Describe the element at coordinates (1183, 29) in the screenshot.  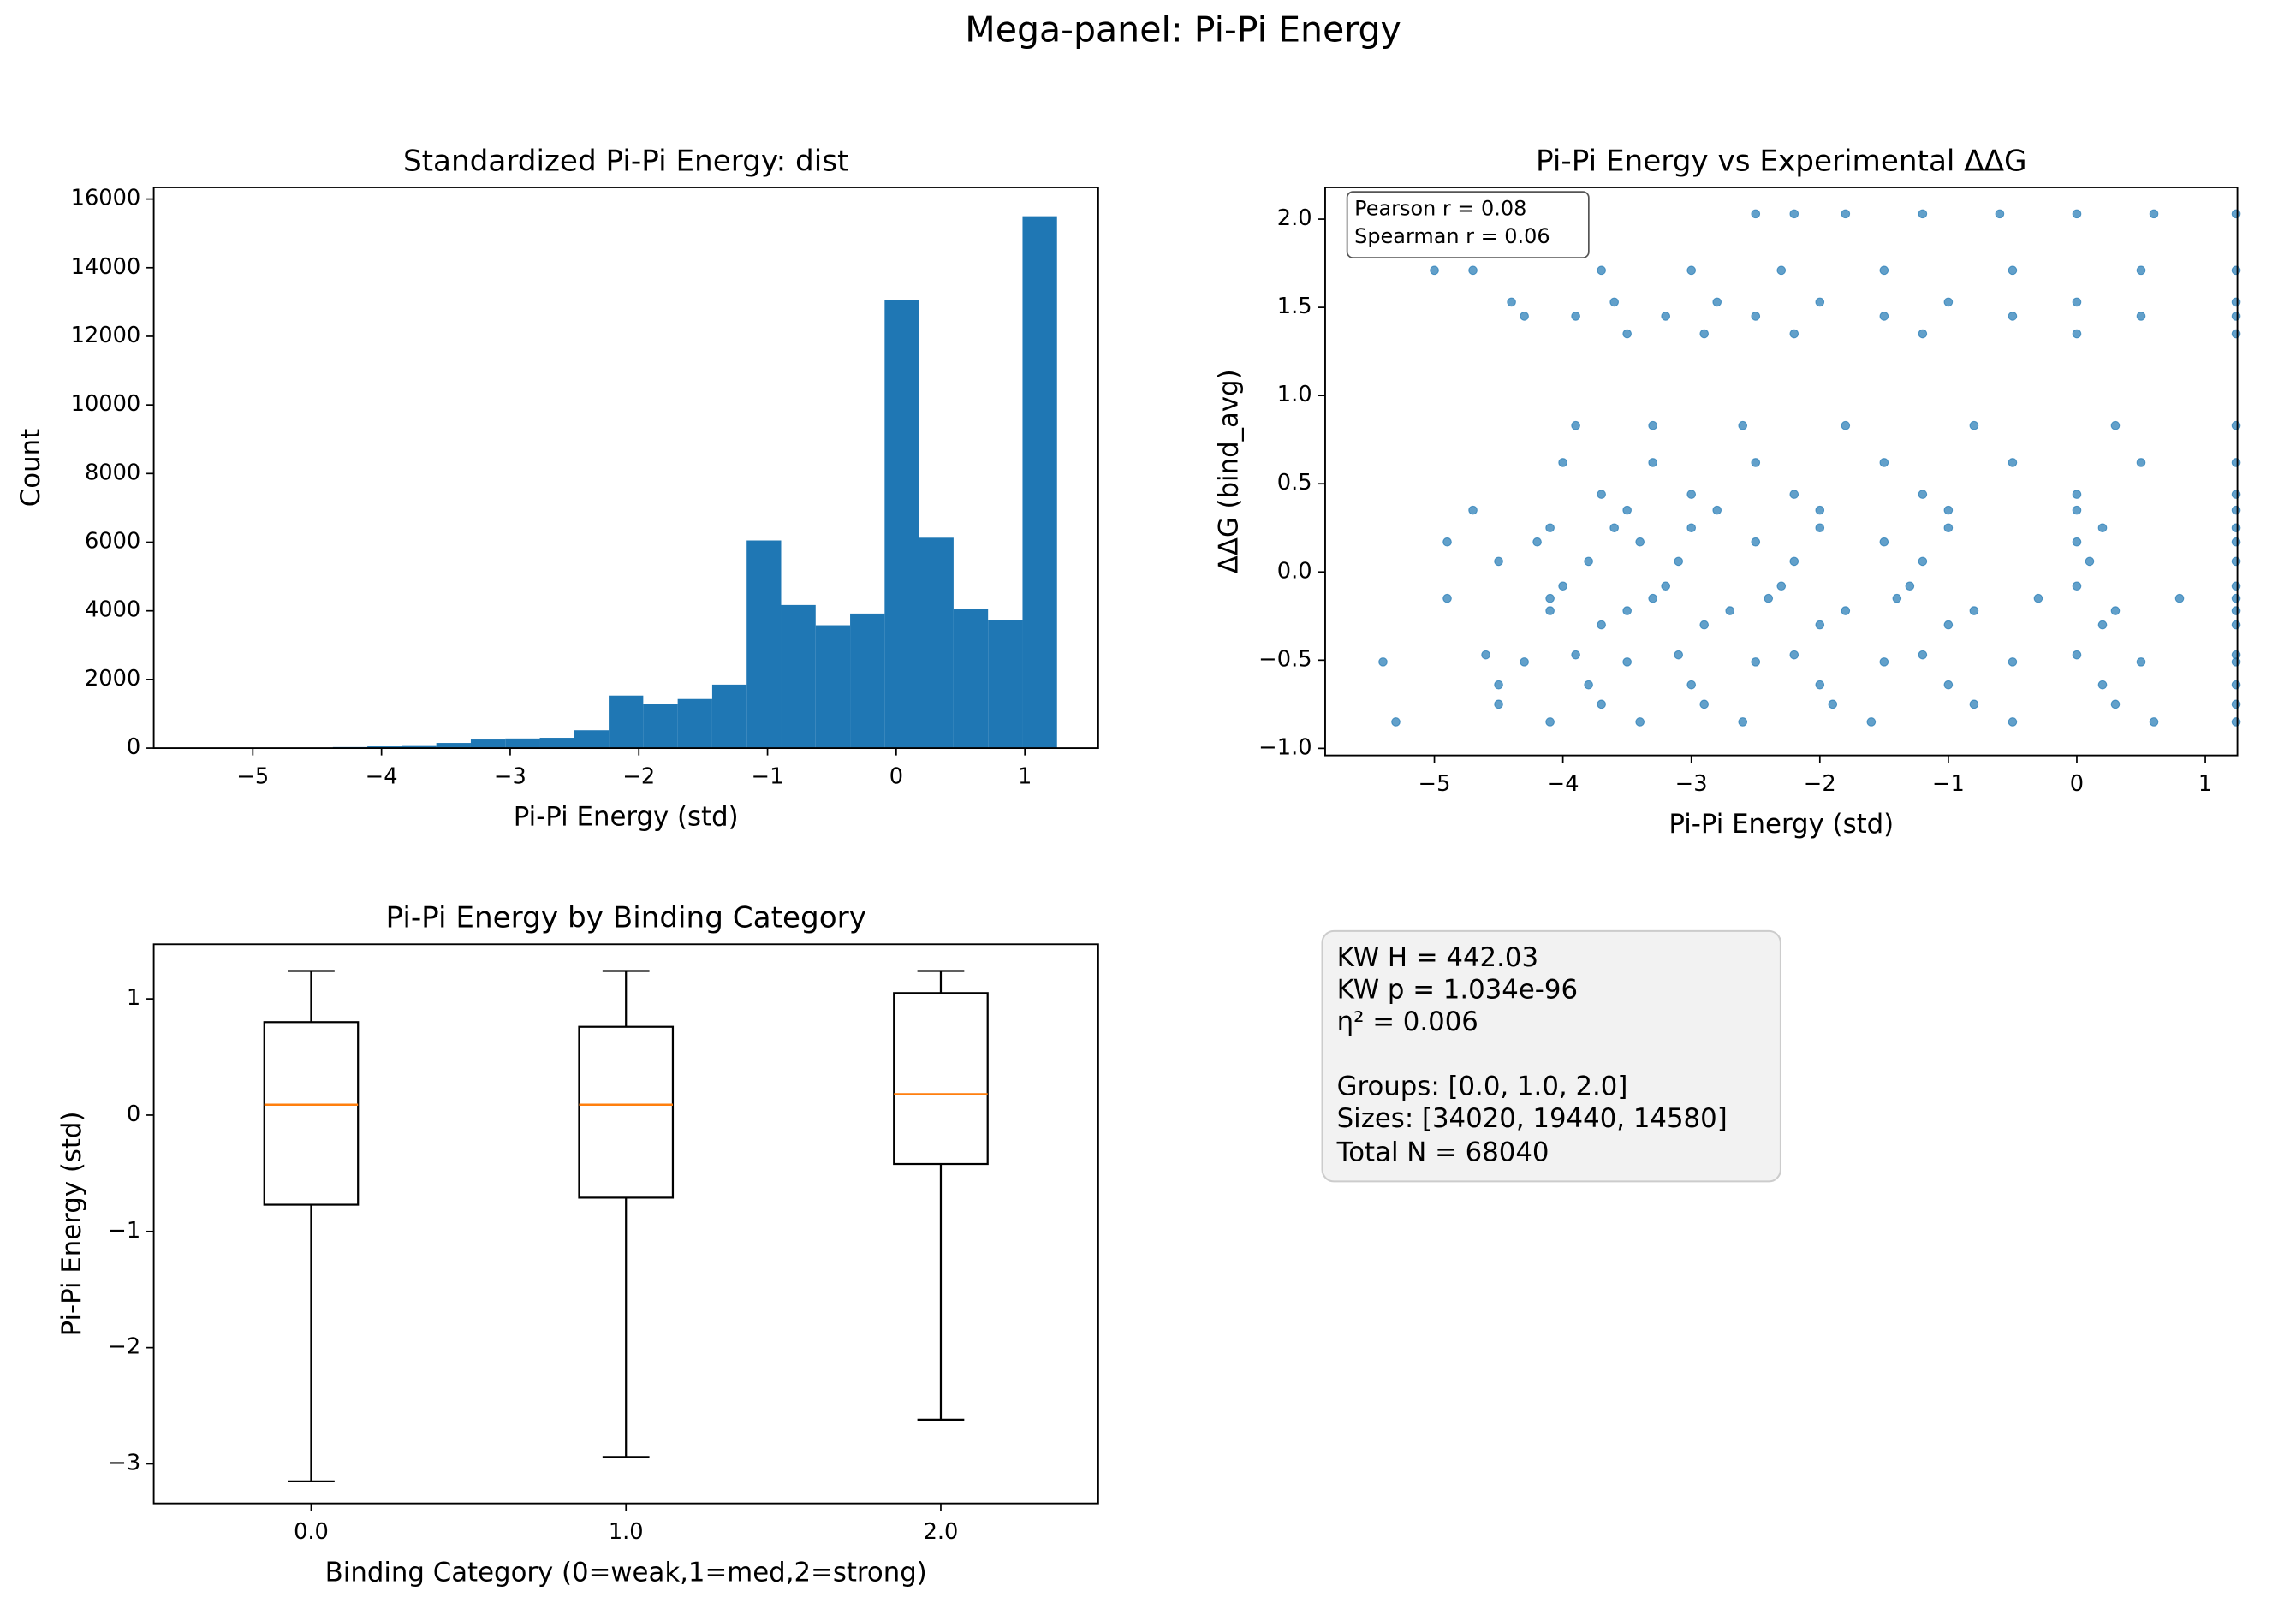
I see `figure-title: Mega-panel: Pi-Pi Energy` at that location.